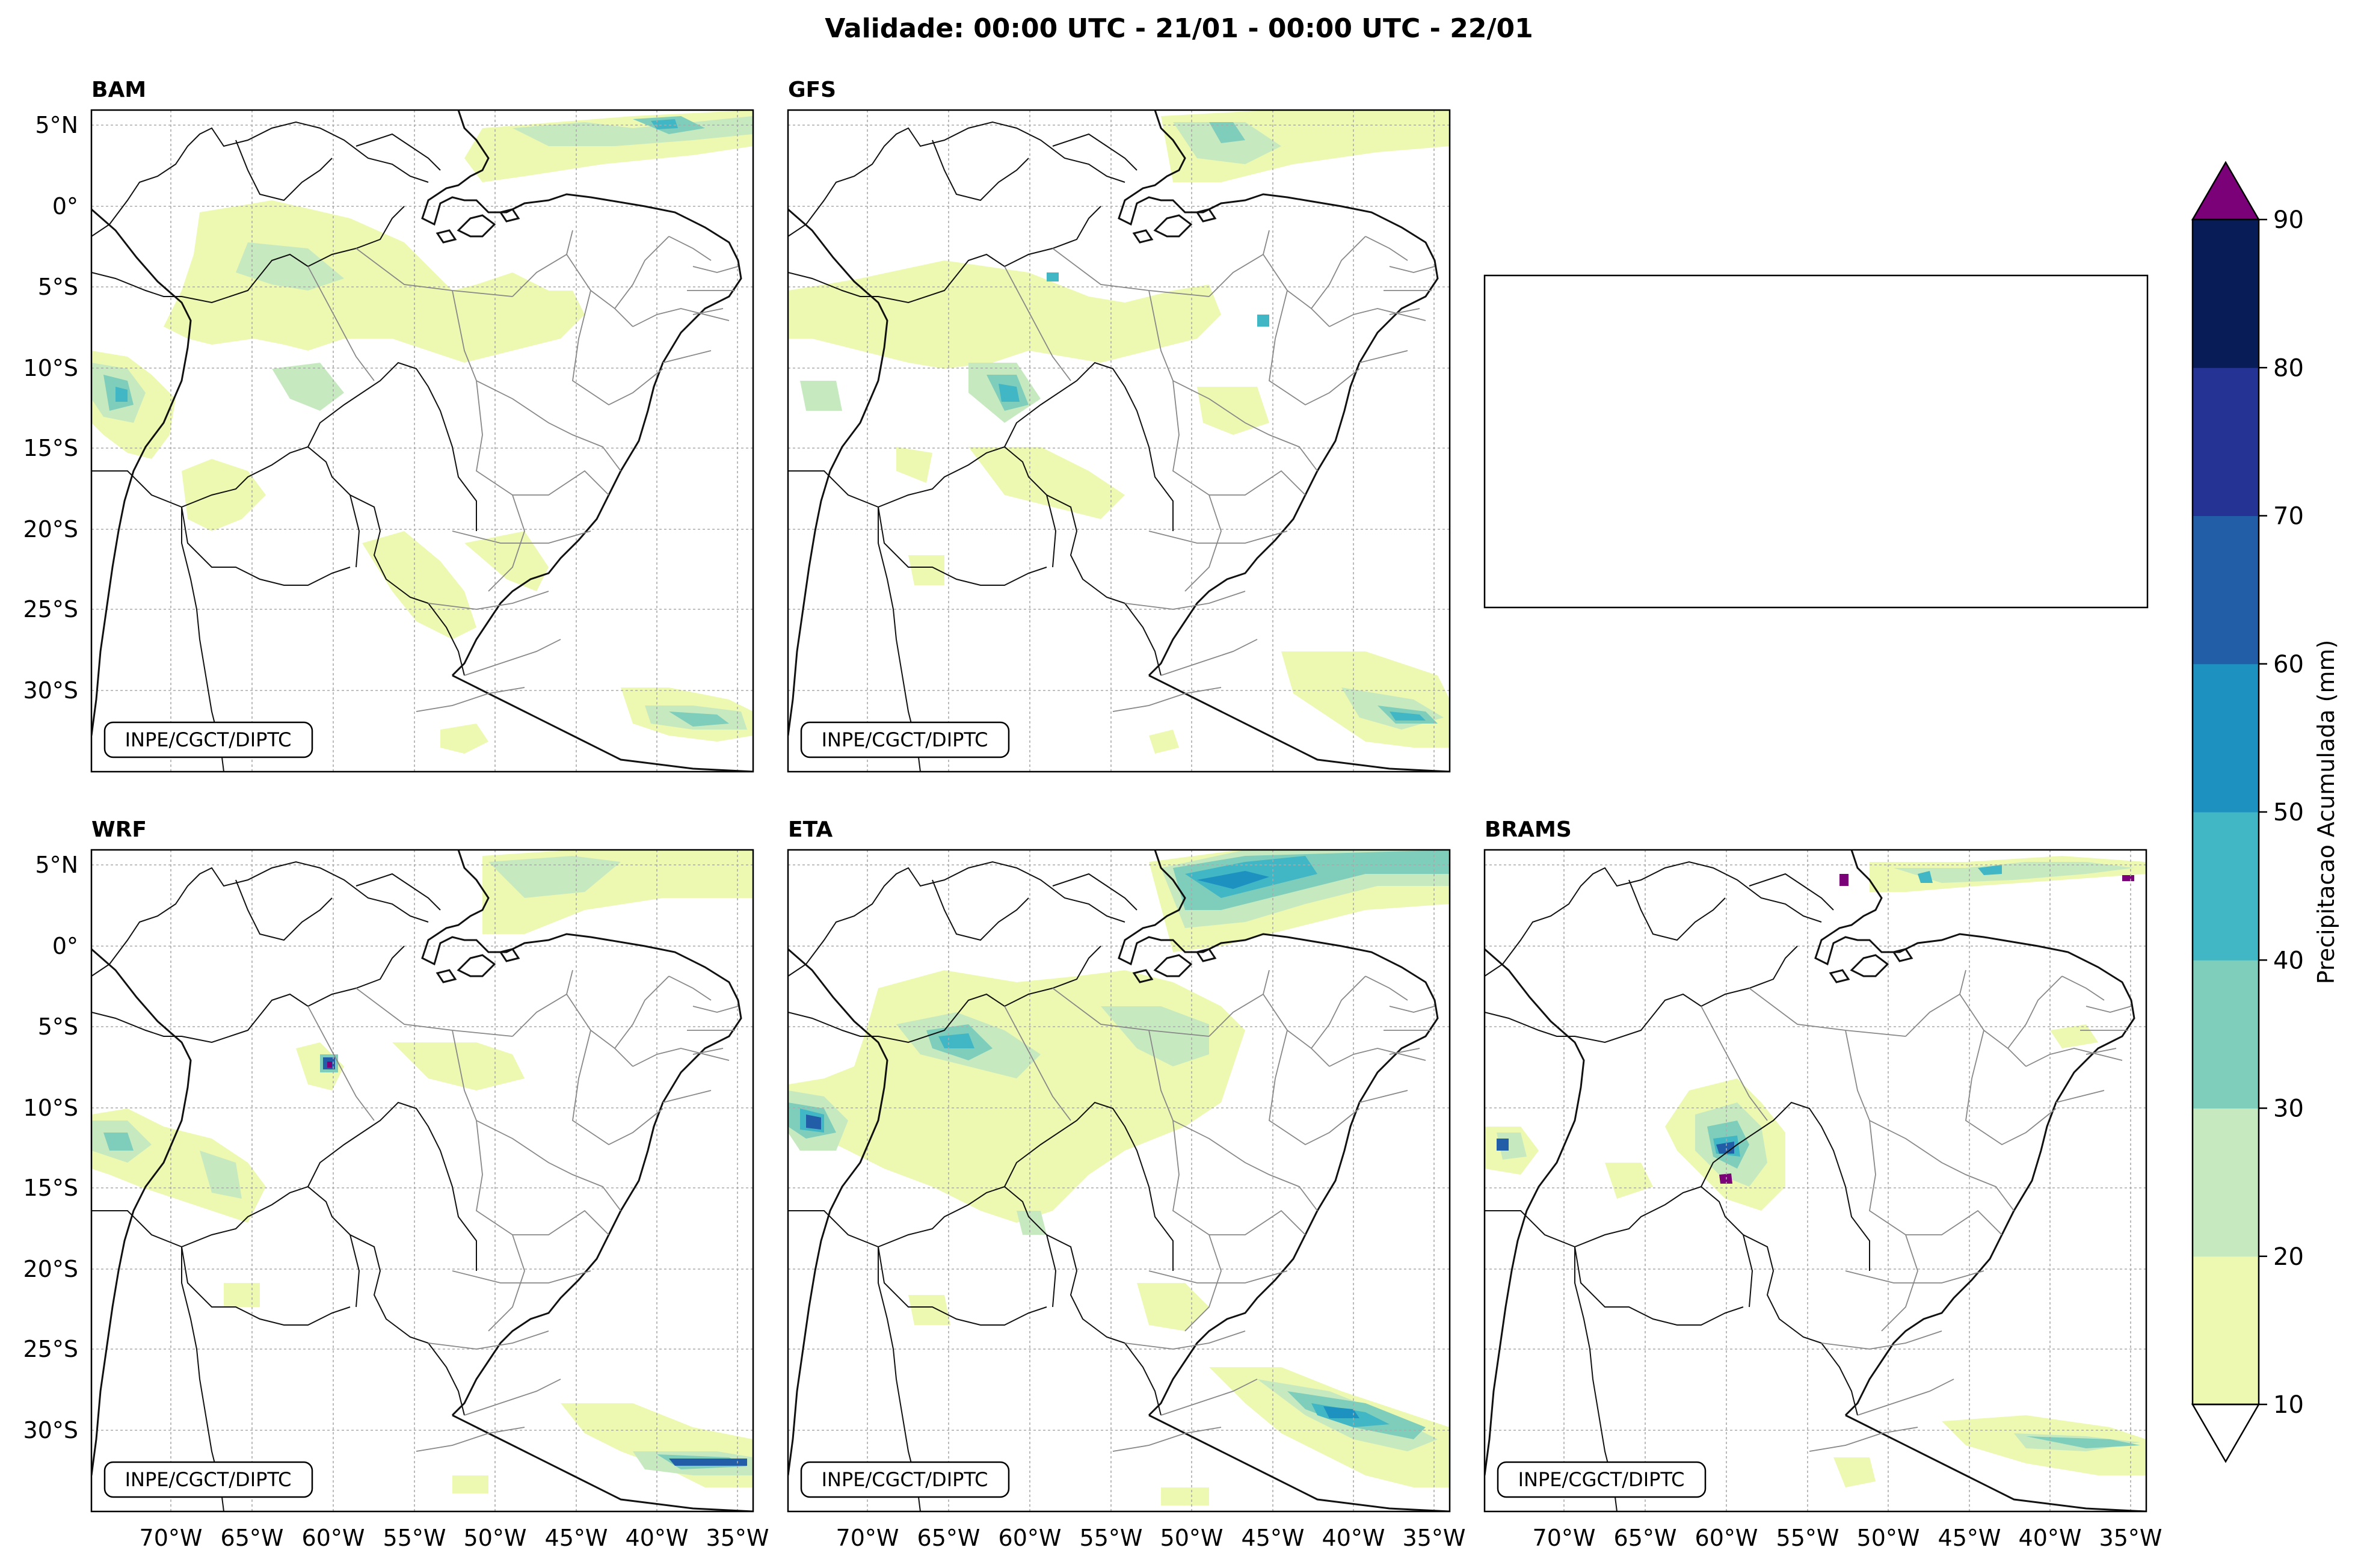 The width and height of the screenshot is (2358, 1568). I want to click on colorbar-label: Precipitacao Acumulada (mm), so click(2326, 812).